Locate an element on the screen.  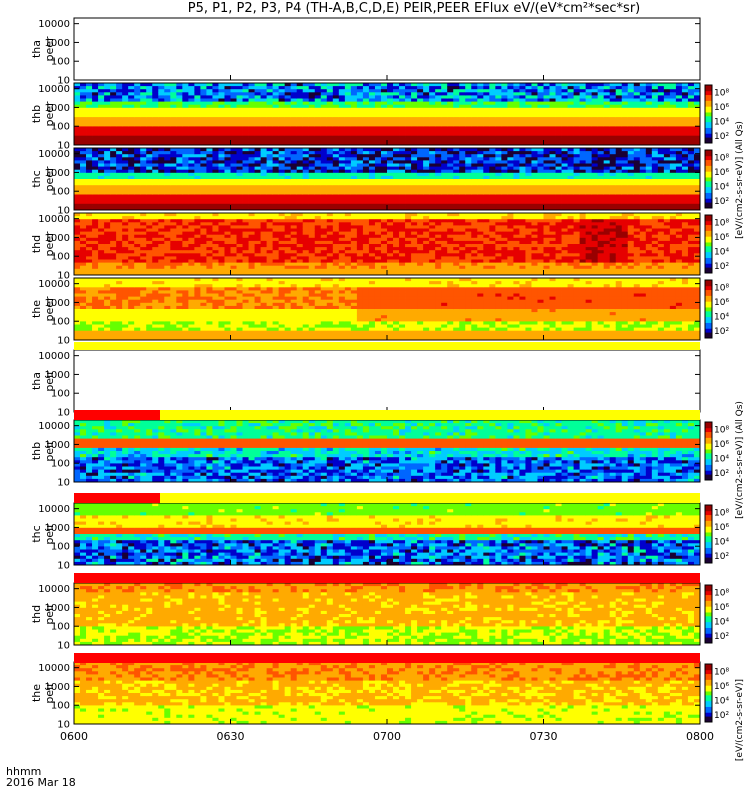
panel-label-probe: thd is located at coordinates (36, 244).